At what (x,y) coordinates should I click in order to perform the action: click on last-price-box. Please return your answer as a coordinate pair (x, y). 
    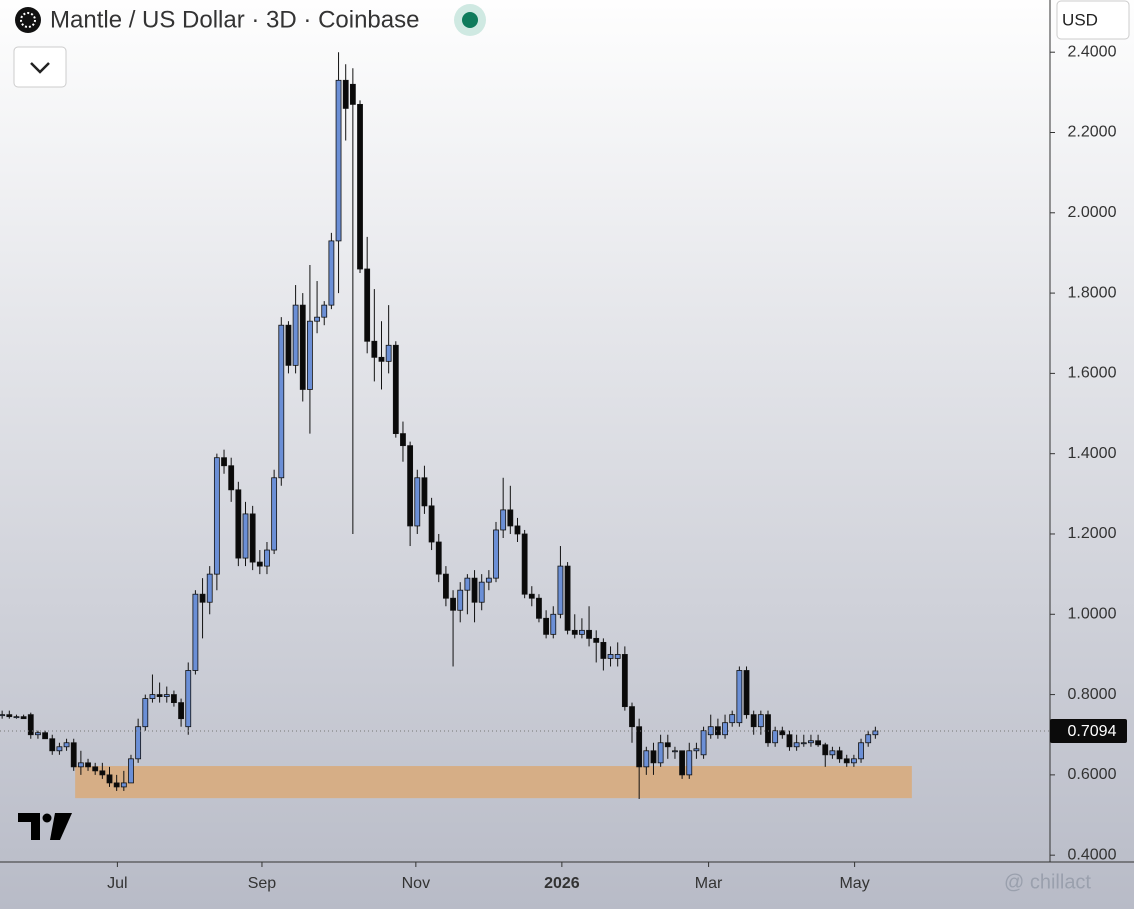
    Looking at the image, I should click on (1088, 730).